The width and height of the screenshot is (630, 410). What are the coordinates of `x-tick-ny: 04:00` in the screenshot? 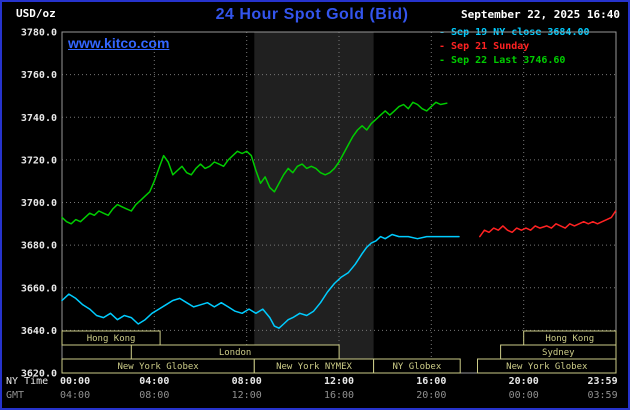 It's located at (154, 381).